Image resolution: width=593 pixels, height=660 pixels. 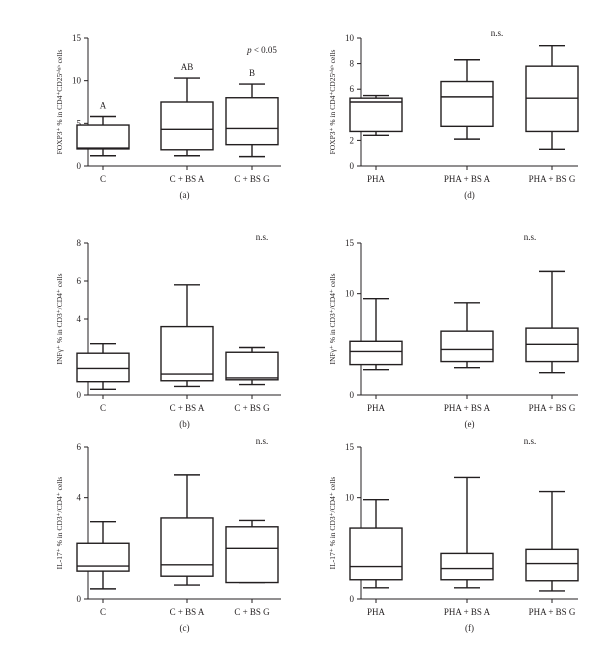 I want to click on panel-label: (e), so click(x=470, y=424).